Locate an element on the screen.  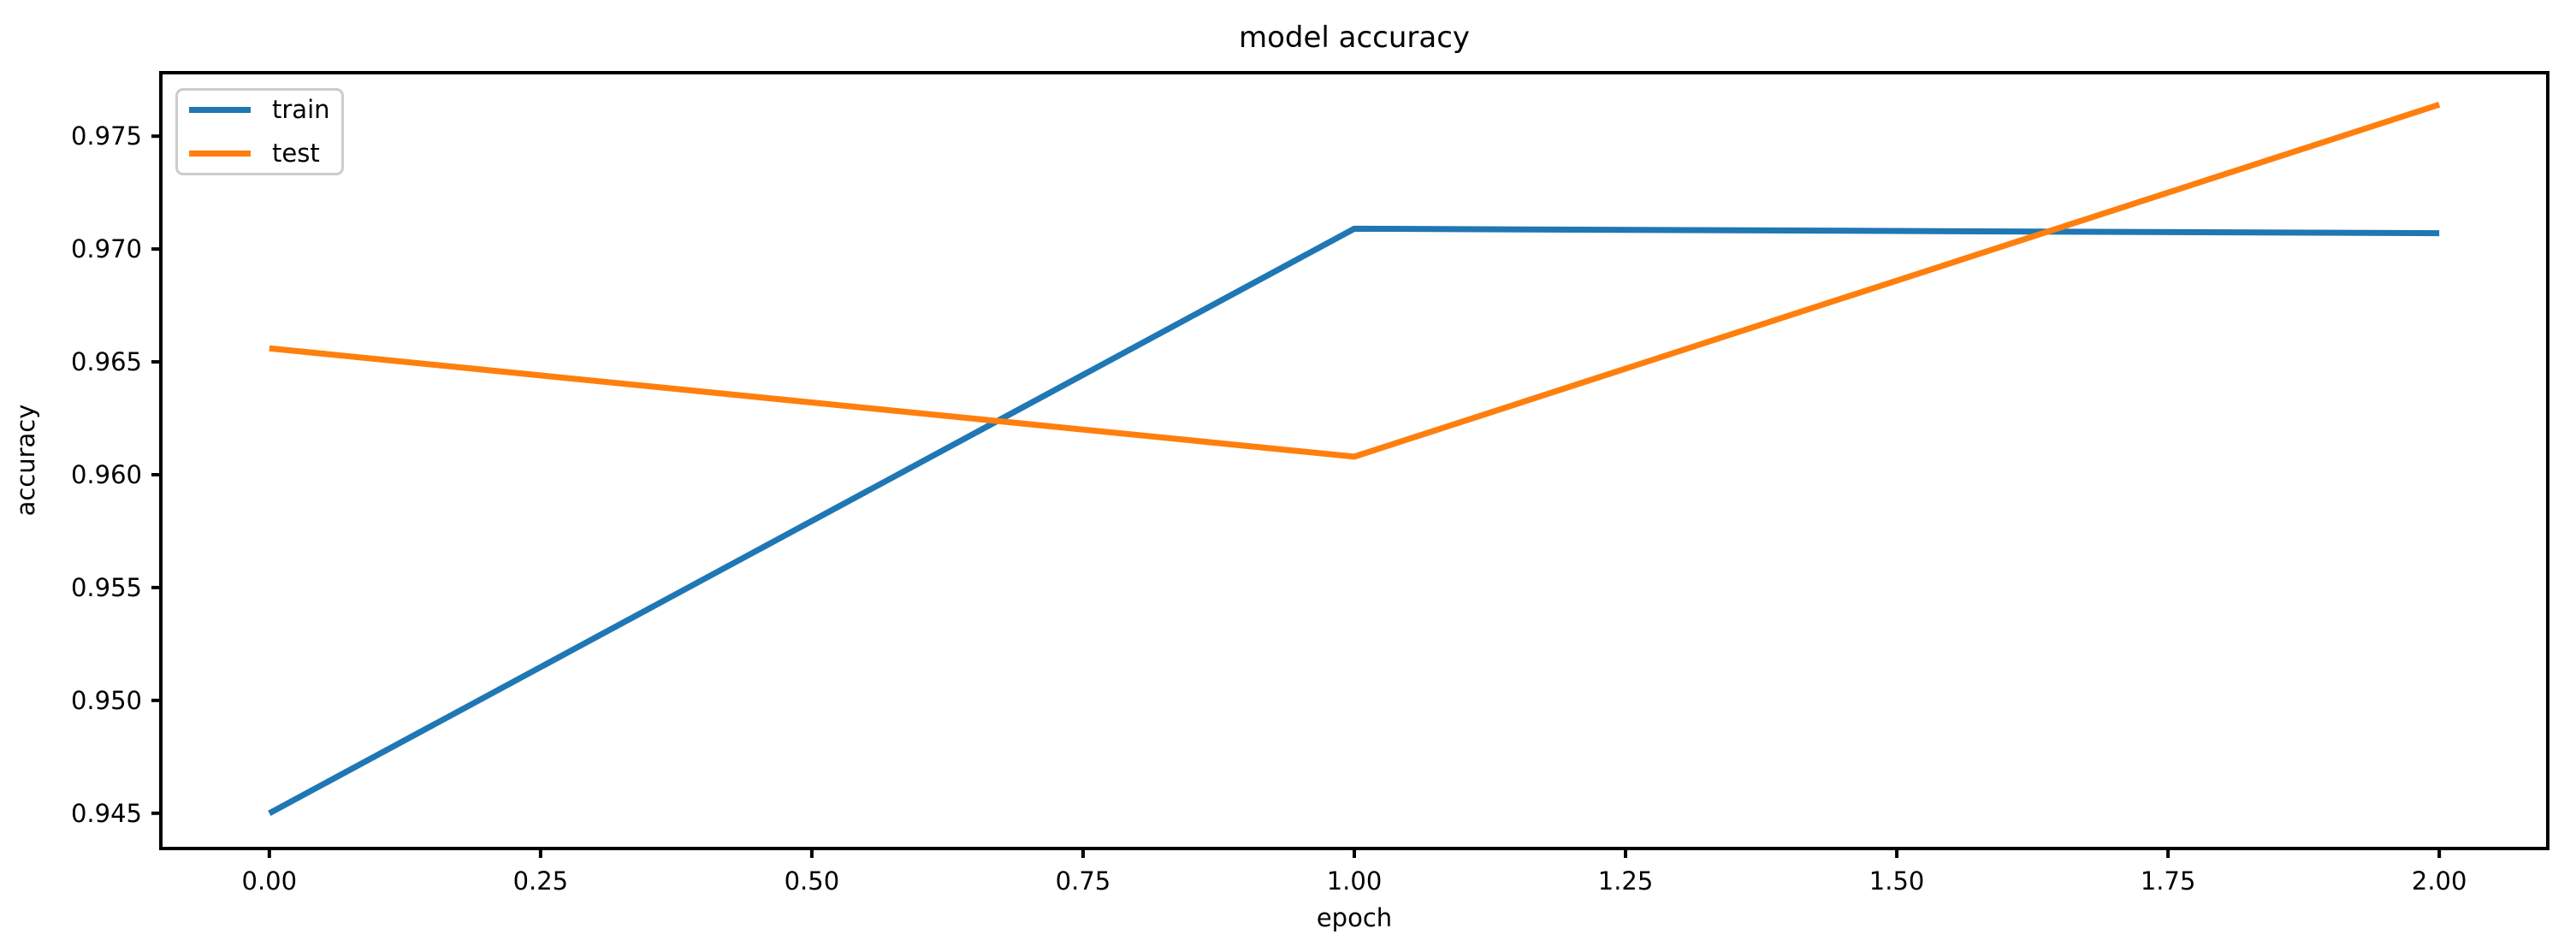
x-tick-label: 0.50 is located at coordinates (812, 881).